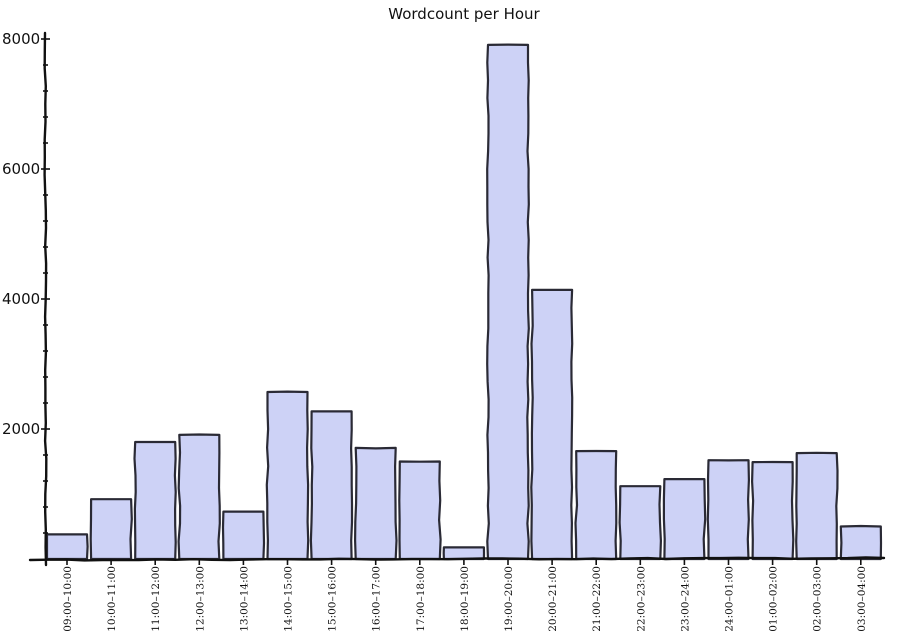 The height and width of the screenshot is (637, 900). I want to click on x-tick-label: 18:00–19:00, so click(465, 599).